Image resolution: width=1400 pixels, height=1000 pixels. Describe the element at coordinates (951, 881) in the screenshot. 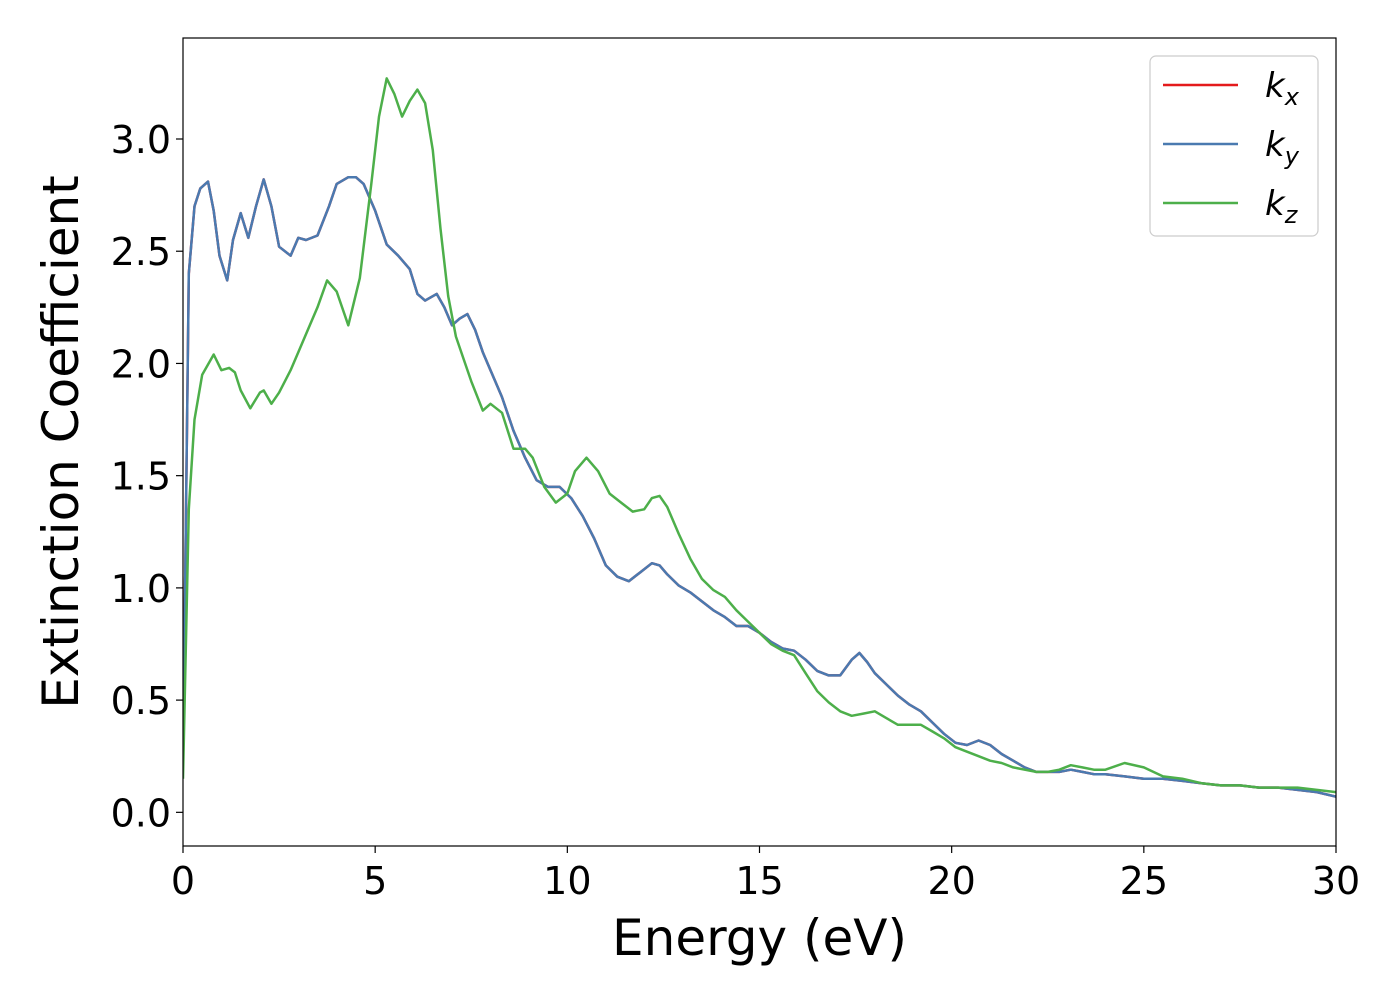

I see `x-tick-label: 20` at that location.